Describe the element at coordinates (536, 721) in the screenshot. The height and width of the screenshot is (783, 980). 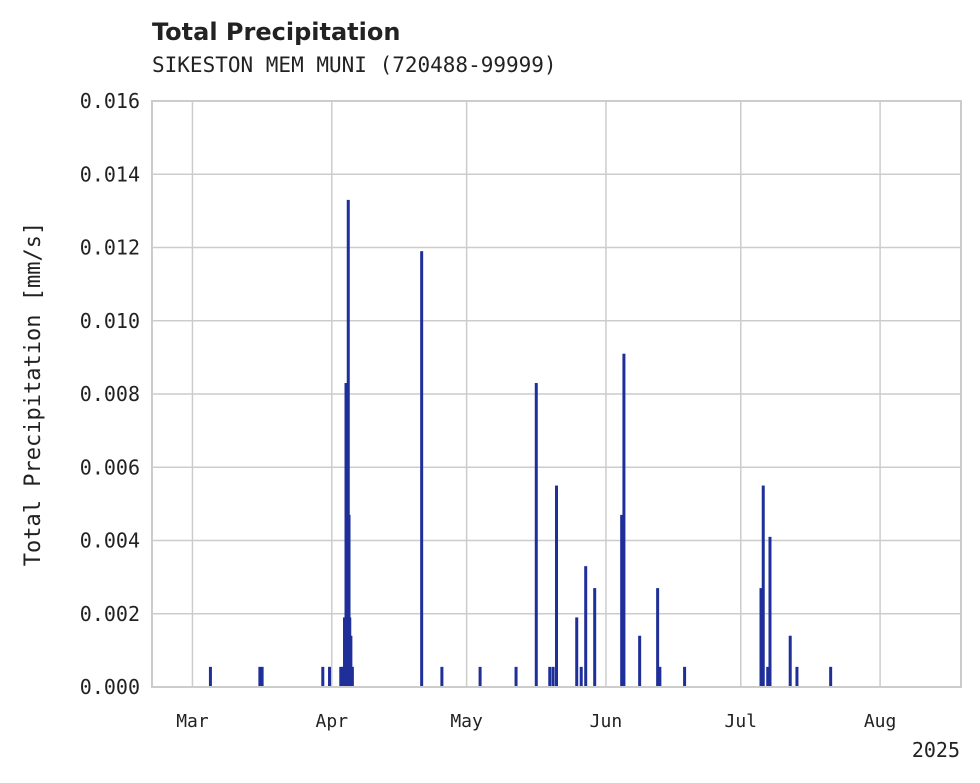
I see `x-ticks: Mar Apr May Jun Jul Aug` at that location.